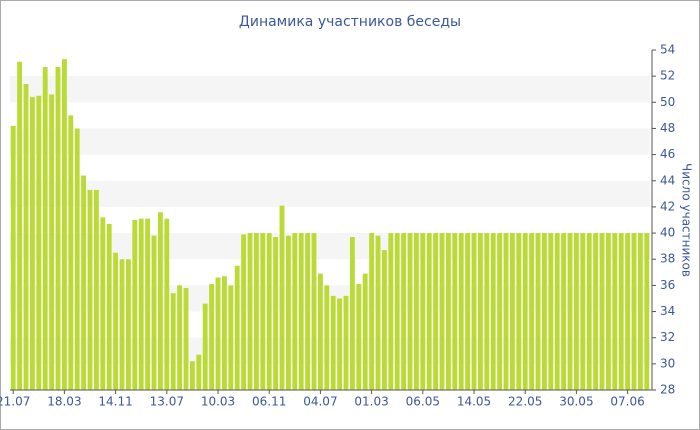 This screenshot has height=430, width=700. What do you see at coordinates (269, 402) in the screenshot?
I see `x-tick-label: 06.11` at bounding box center [269, 402].